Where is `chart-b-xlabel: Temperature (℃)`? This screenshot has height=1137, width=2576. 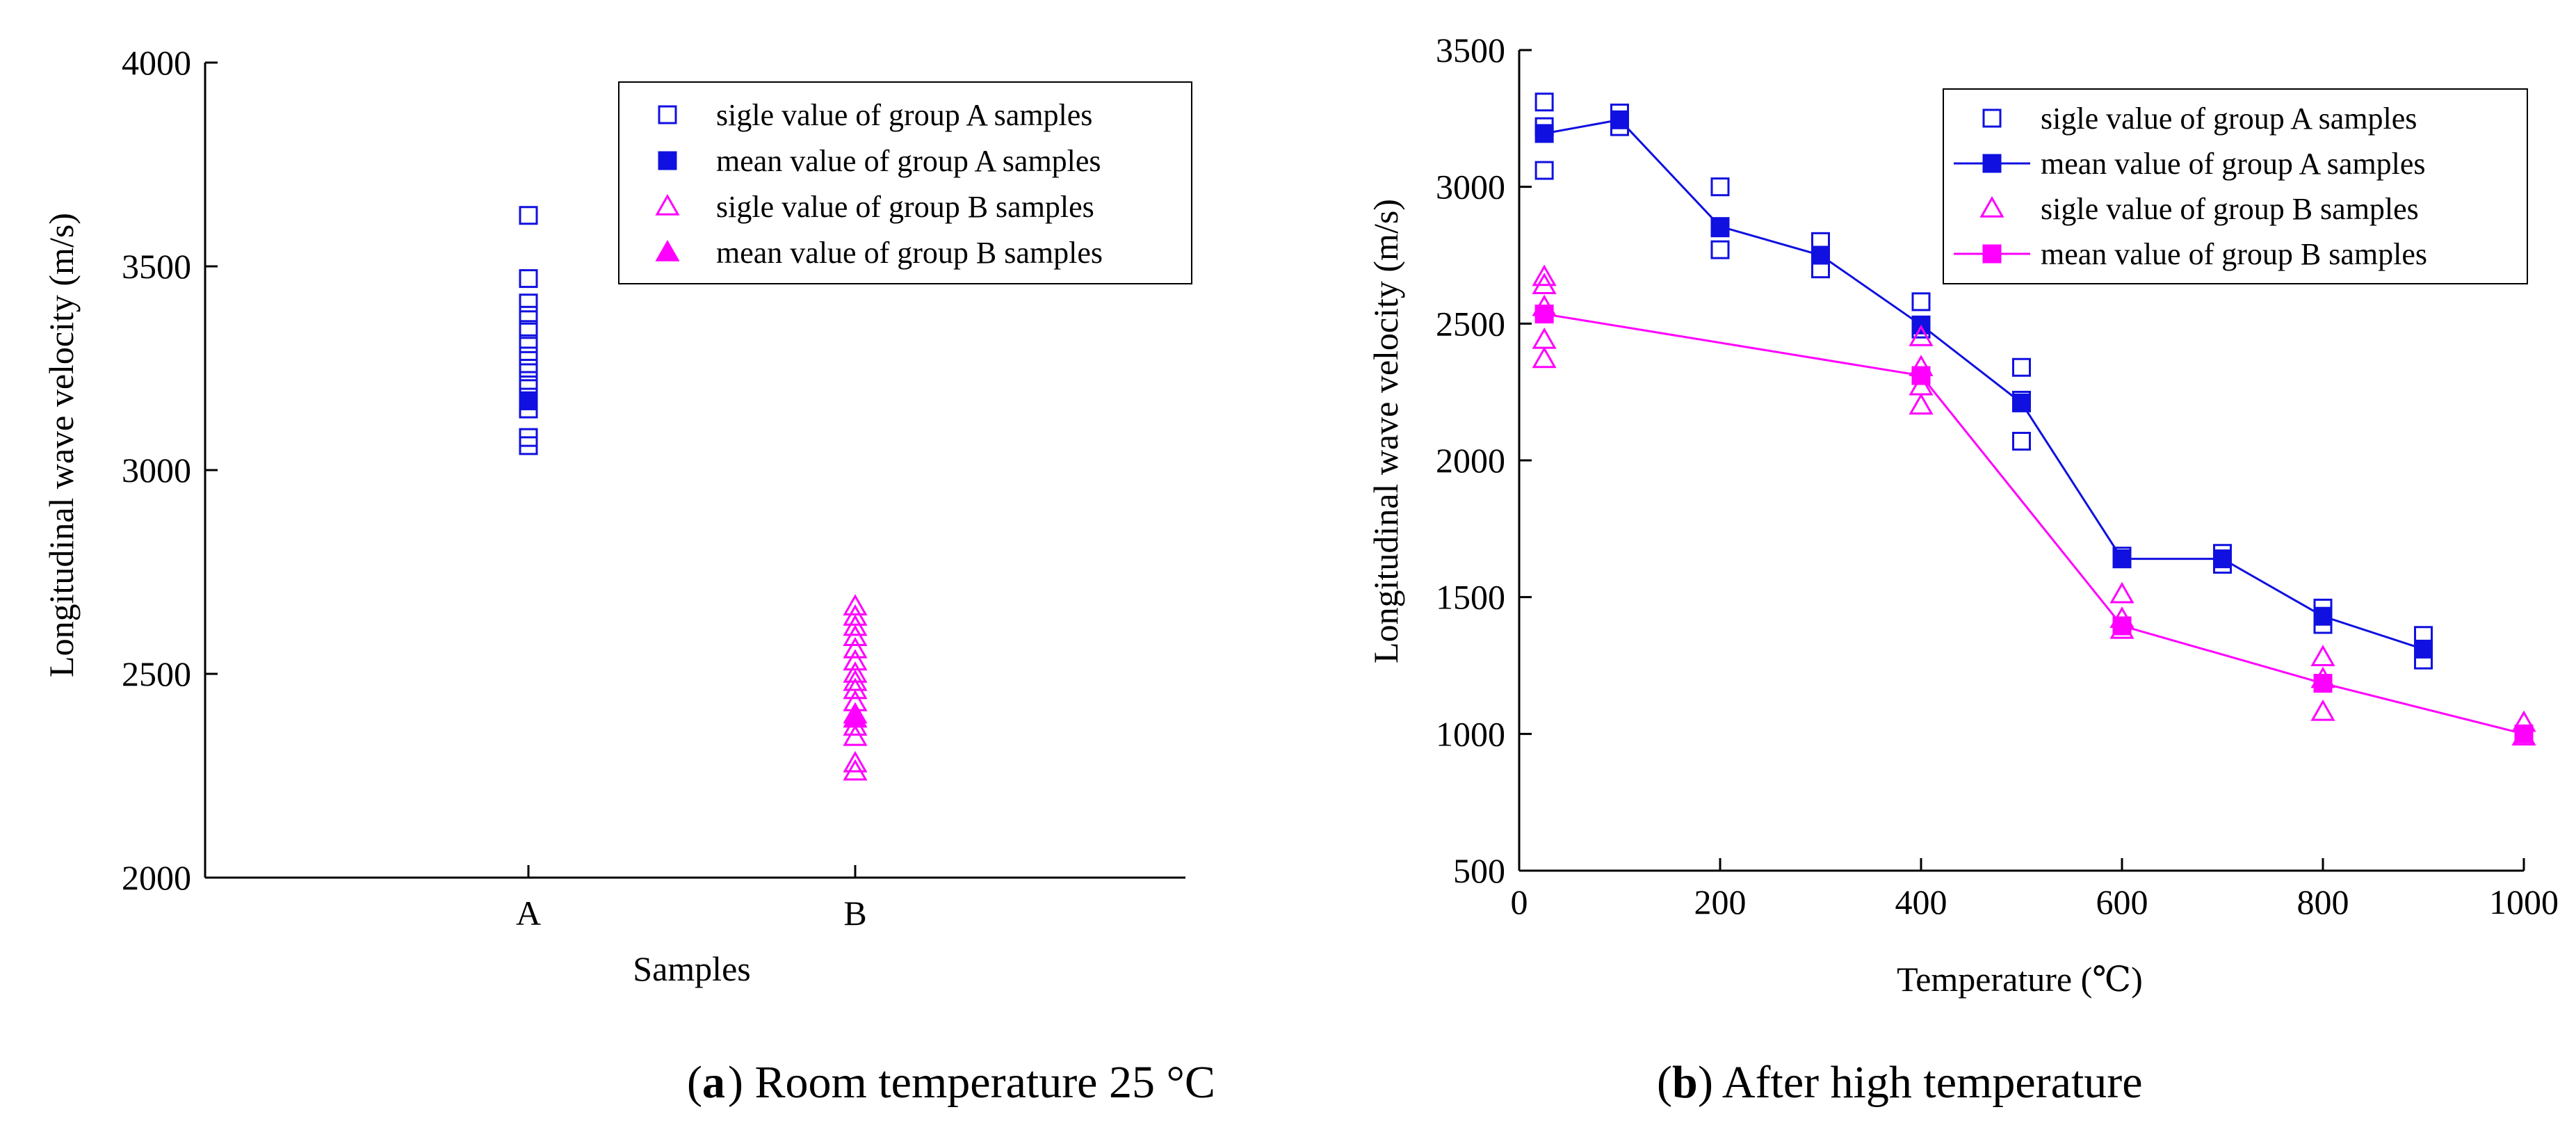 chart-b-xlabel: Temperature (℃) is located at coordinates (2020, 979).